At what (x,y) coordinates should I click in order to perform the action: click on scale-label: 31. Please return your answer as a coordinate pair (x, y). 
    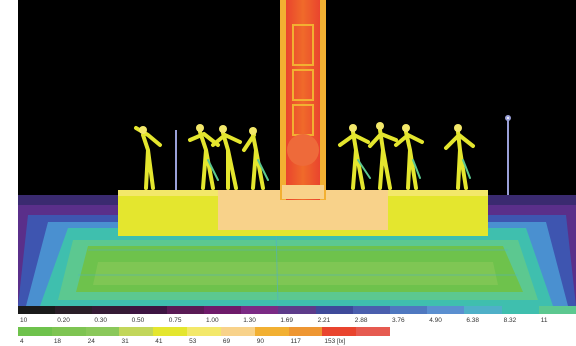
    Looking at the image, I should click on (125, 341).